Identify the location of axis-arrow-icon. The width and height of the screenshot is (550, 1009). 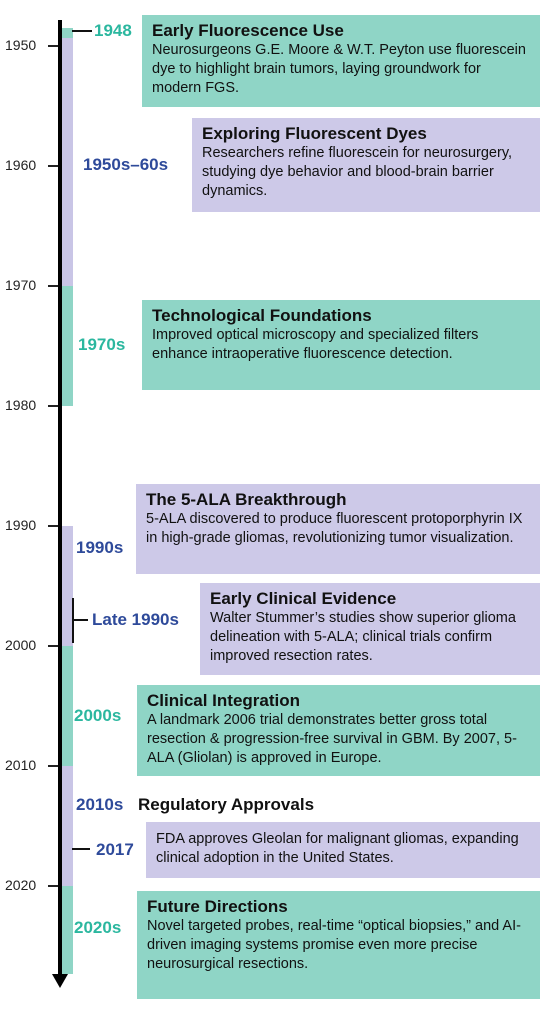
(60, 981).